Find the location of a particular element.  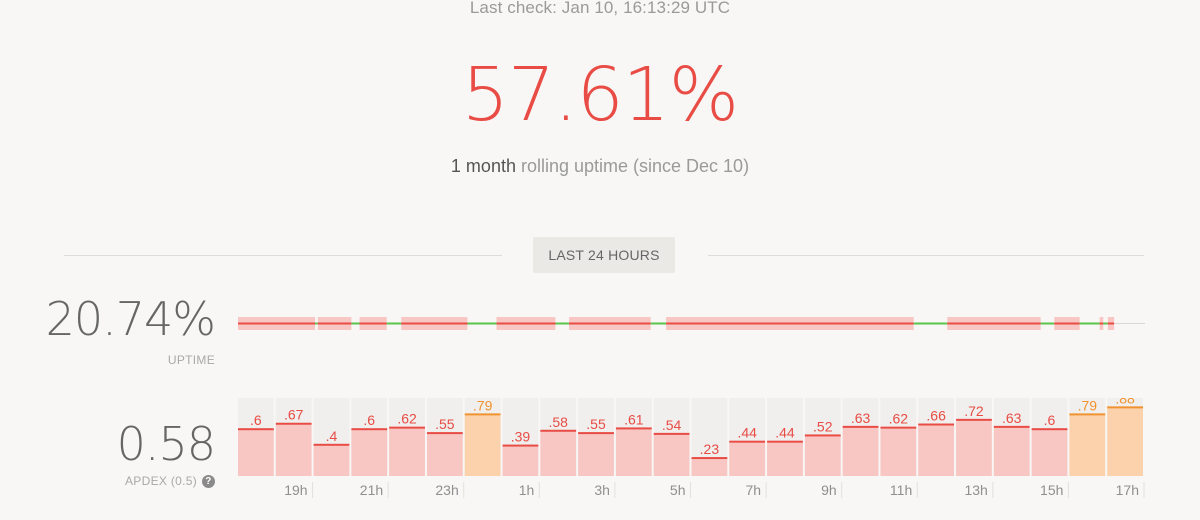

rolling-period-description: rolling uptime (since Dec 10) is located at coordinates (632, 166).